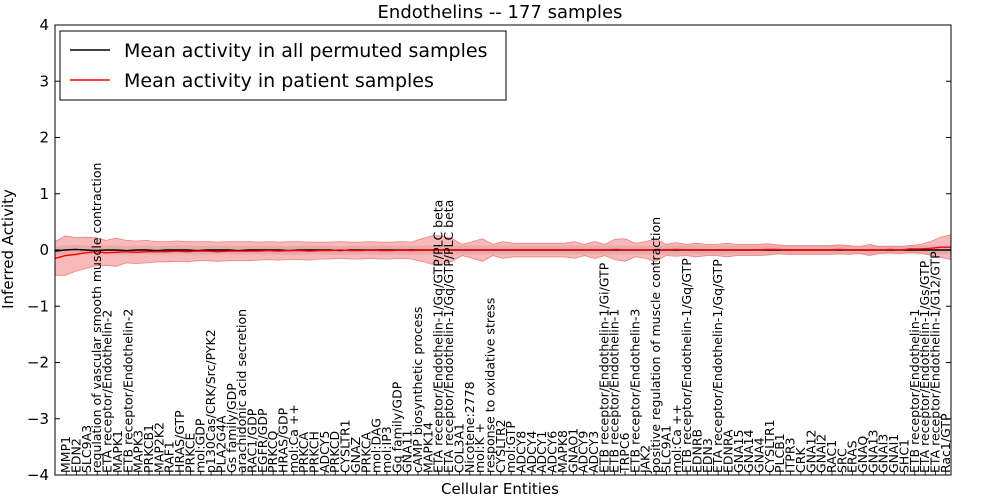 Image resolution: width=1000 pixels, height=500 pixels. What do you see at coordinates (624, 453) in the screenshot?
I see `x-tick-label: TRPC6` at bounding box center [624, 453].